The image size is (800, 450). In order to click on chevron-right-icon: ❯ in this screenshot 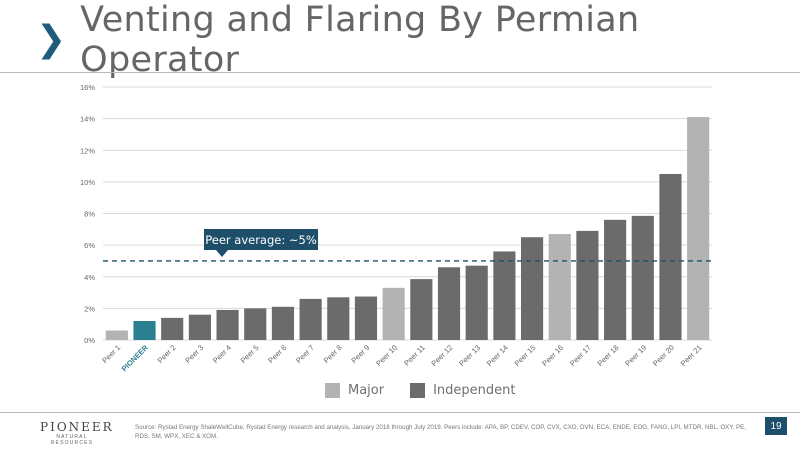, I will do `click(51, 39)`.